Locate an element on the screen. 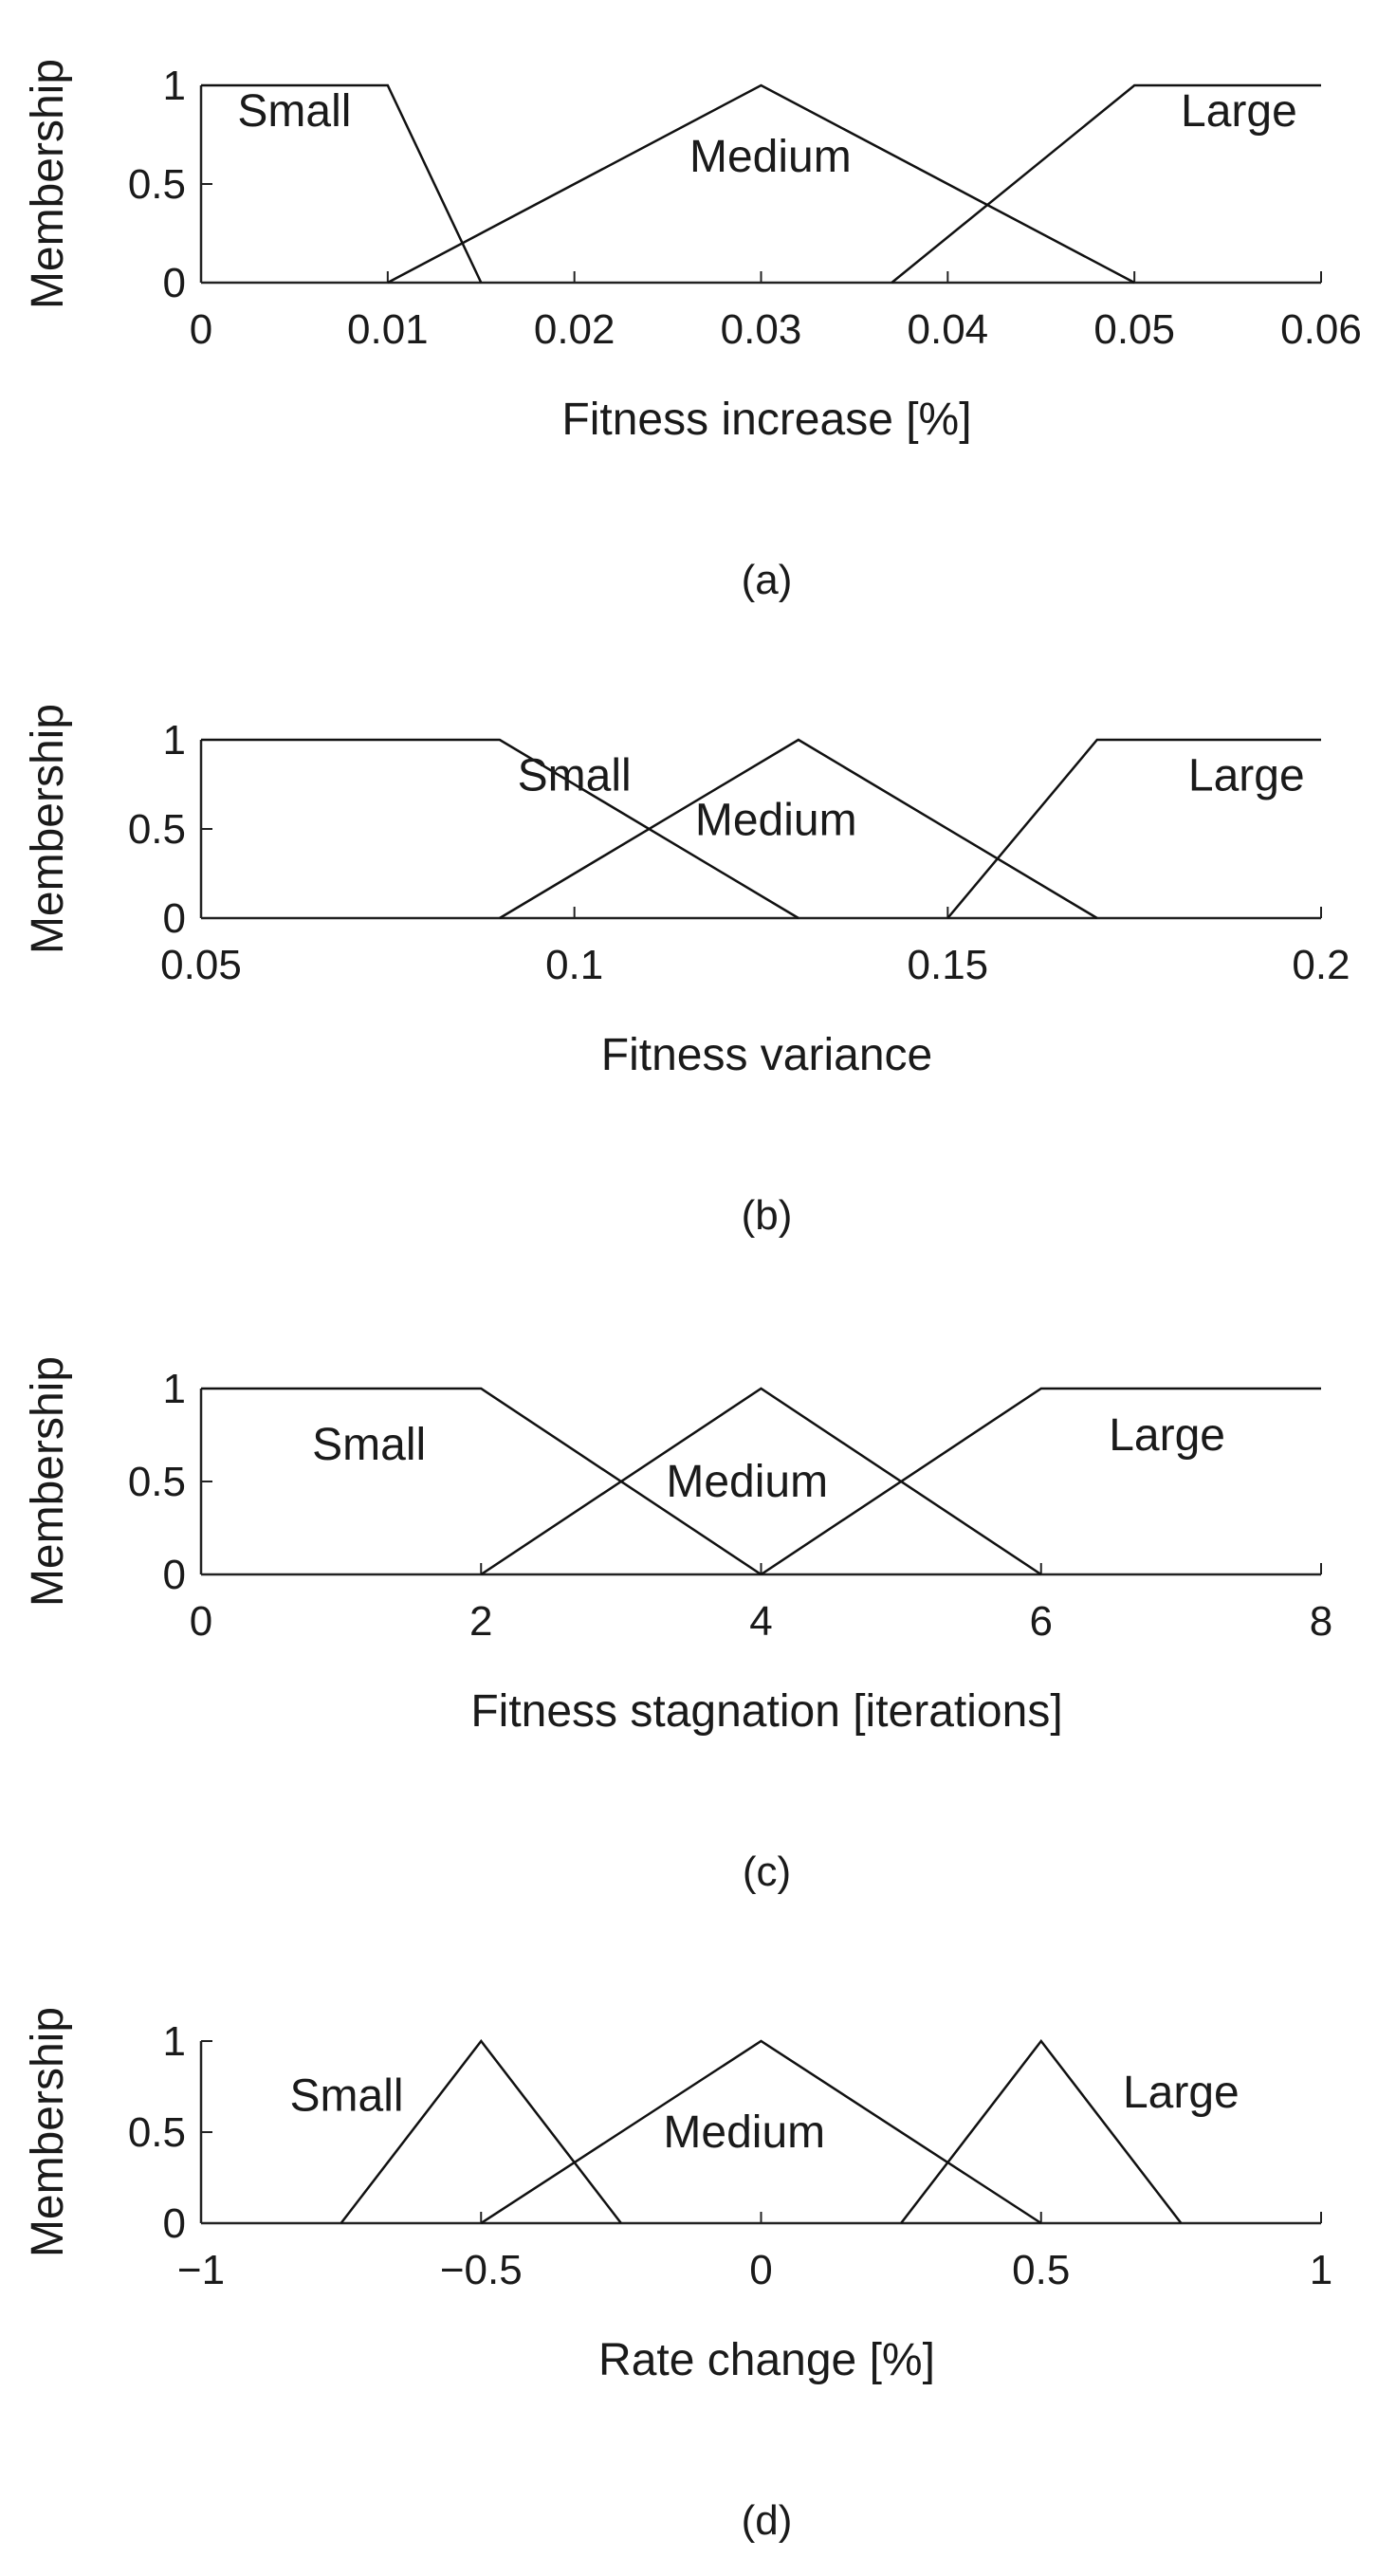 The height and width of the screenshot is (2576, 1396). x-axis-title: Fitness increase [%] is located at coordinates (766, 420).